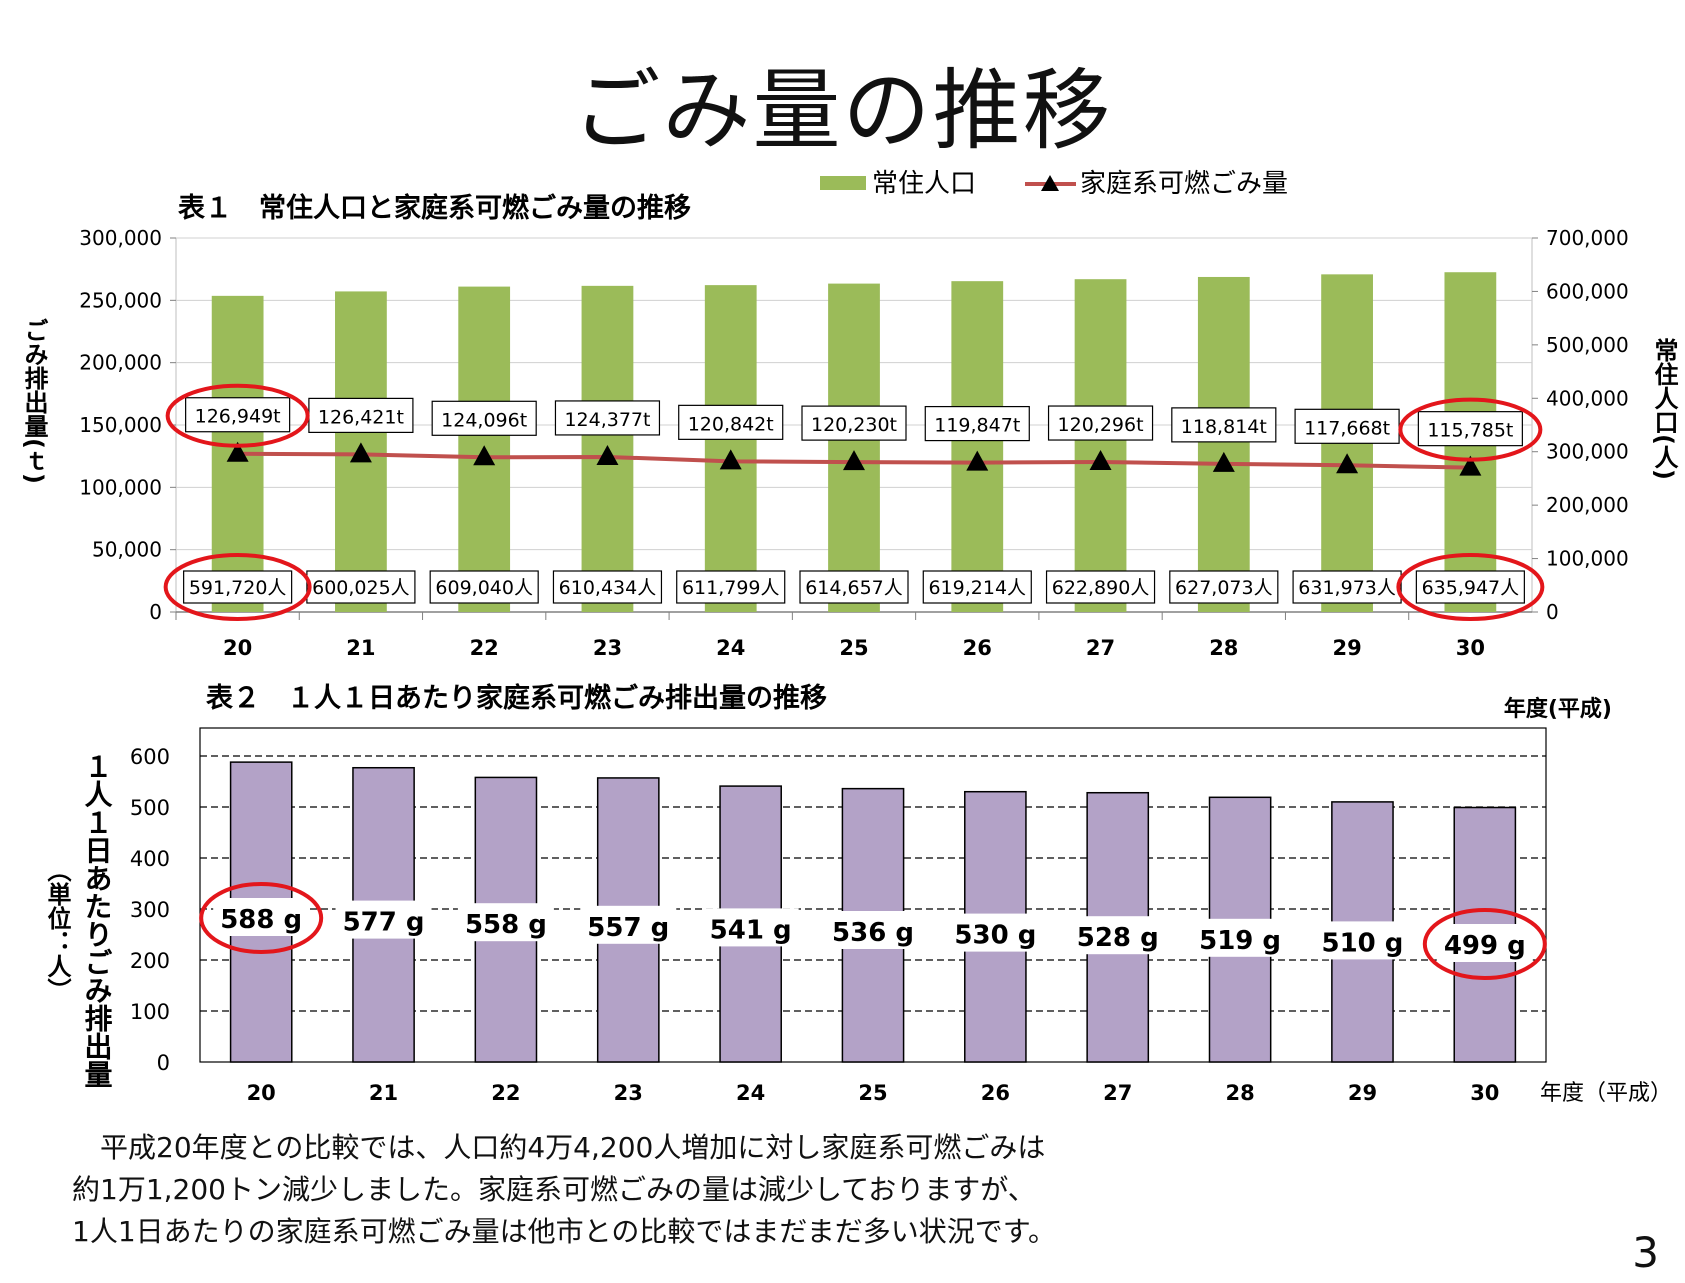  Describe the element at coordinates (559, 1147) in the screenshot. I see `caption-line-1: 平成20年度との比較では、人口約4万4,200人増加に対し家庭系可燃ごみは` at that location.